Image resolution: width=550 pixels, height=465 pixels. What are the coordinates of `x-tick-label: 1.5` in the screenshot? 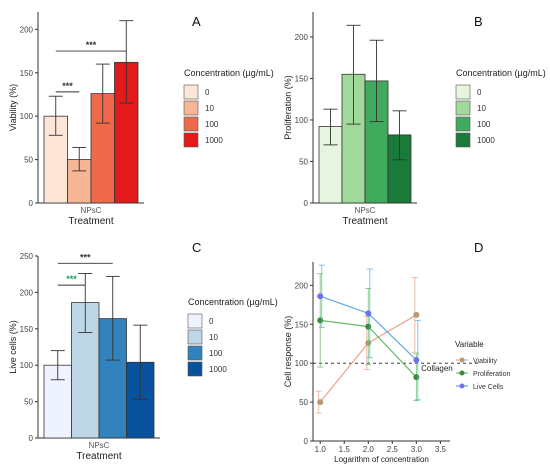 It's located at (345, 449).